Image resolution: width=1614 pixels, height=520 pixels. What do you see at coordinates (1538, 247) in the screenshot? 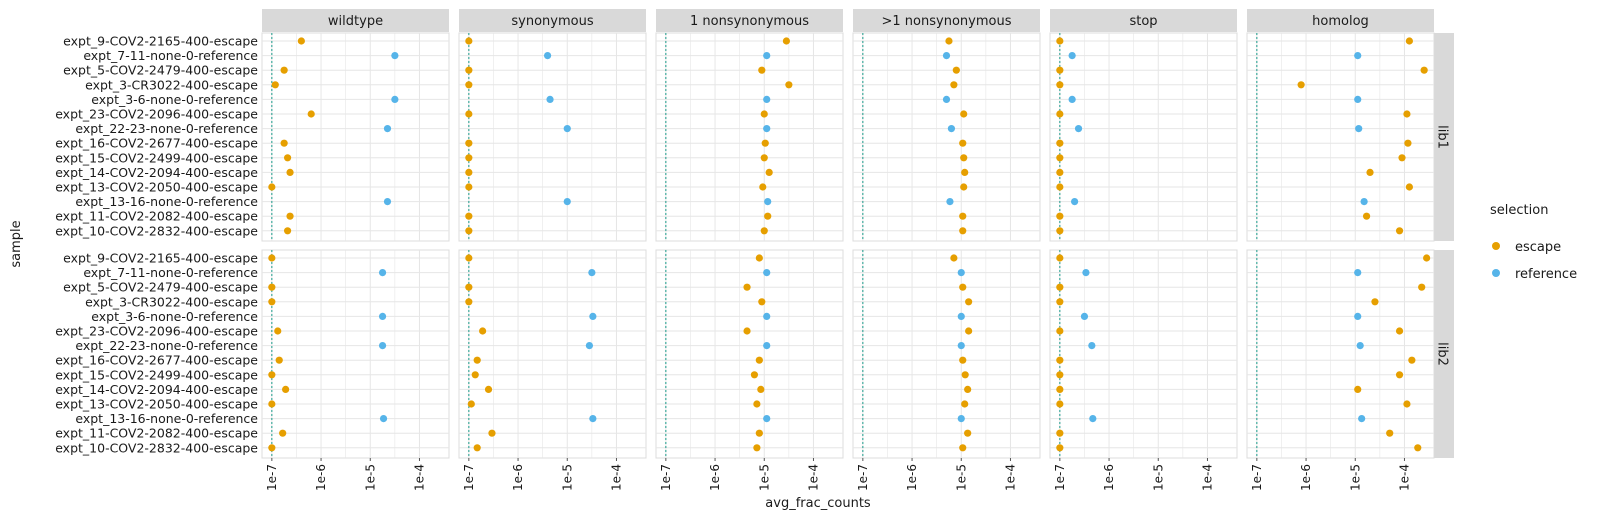
I see `legend-label: escape` at bounding box center [1538, 247].